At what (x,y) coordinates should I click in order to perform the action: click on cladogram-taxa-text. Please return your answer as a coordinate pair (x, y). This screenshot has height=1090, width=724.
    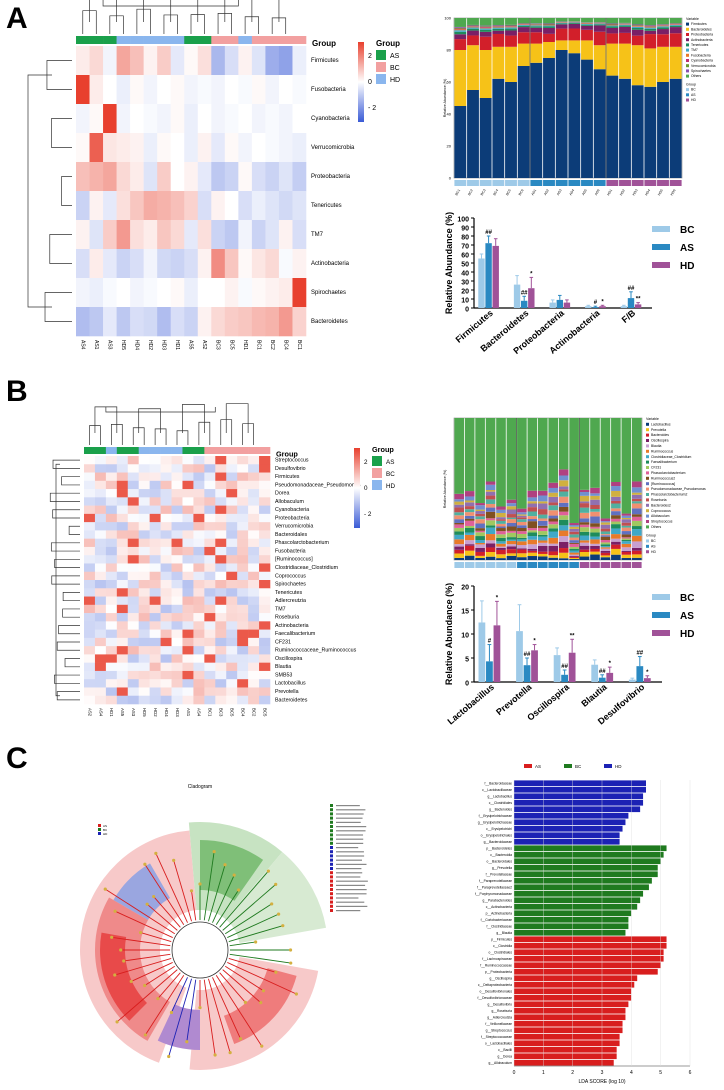
    Looking at the image, I should click on (349, 869).